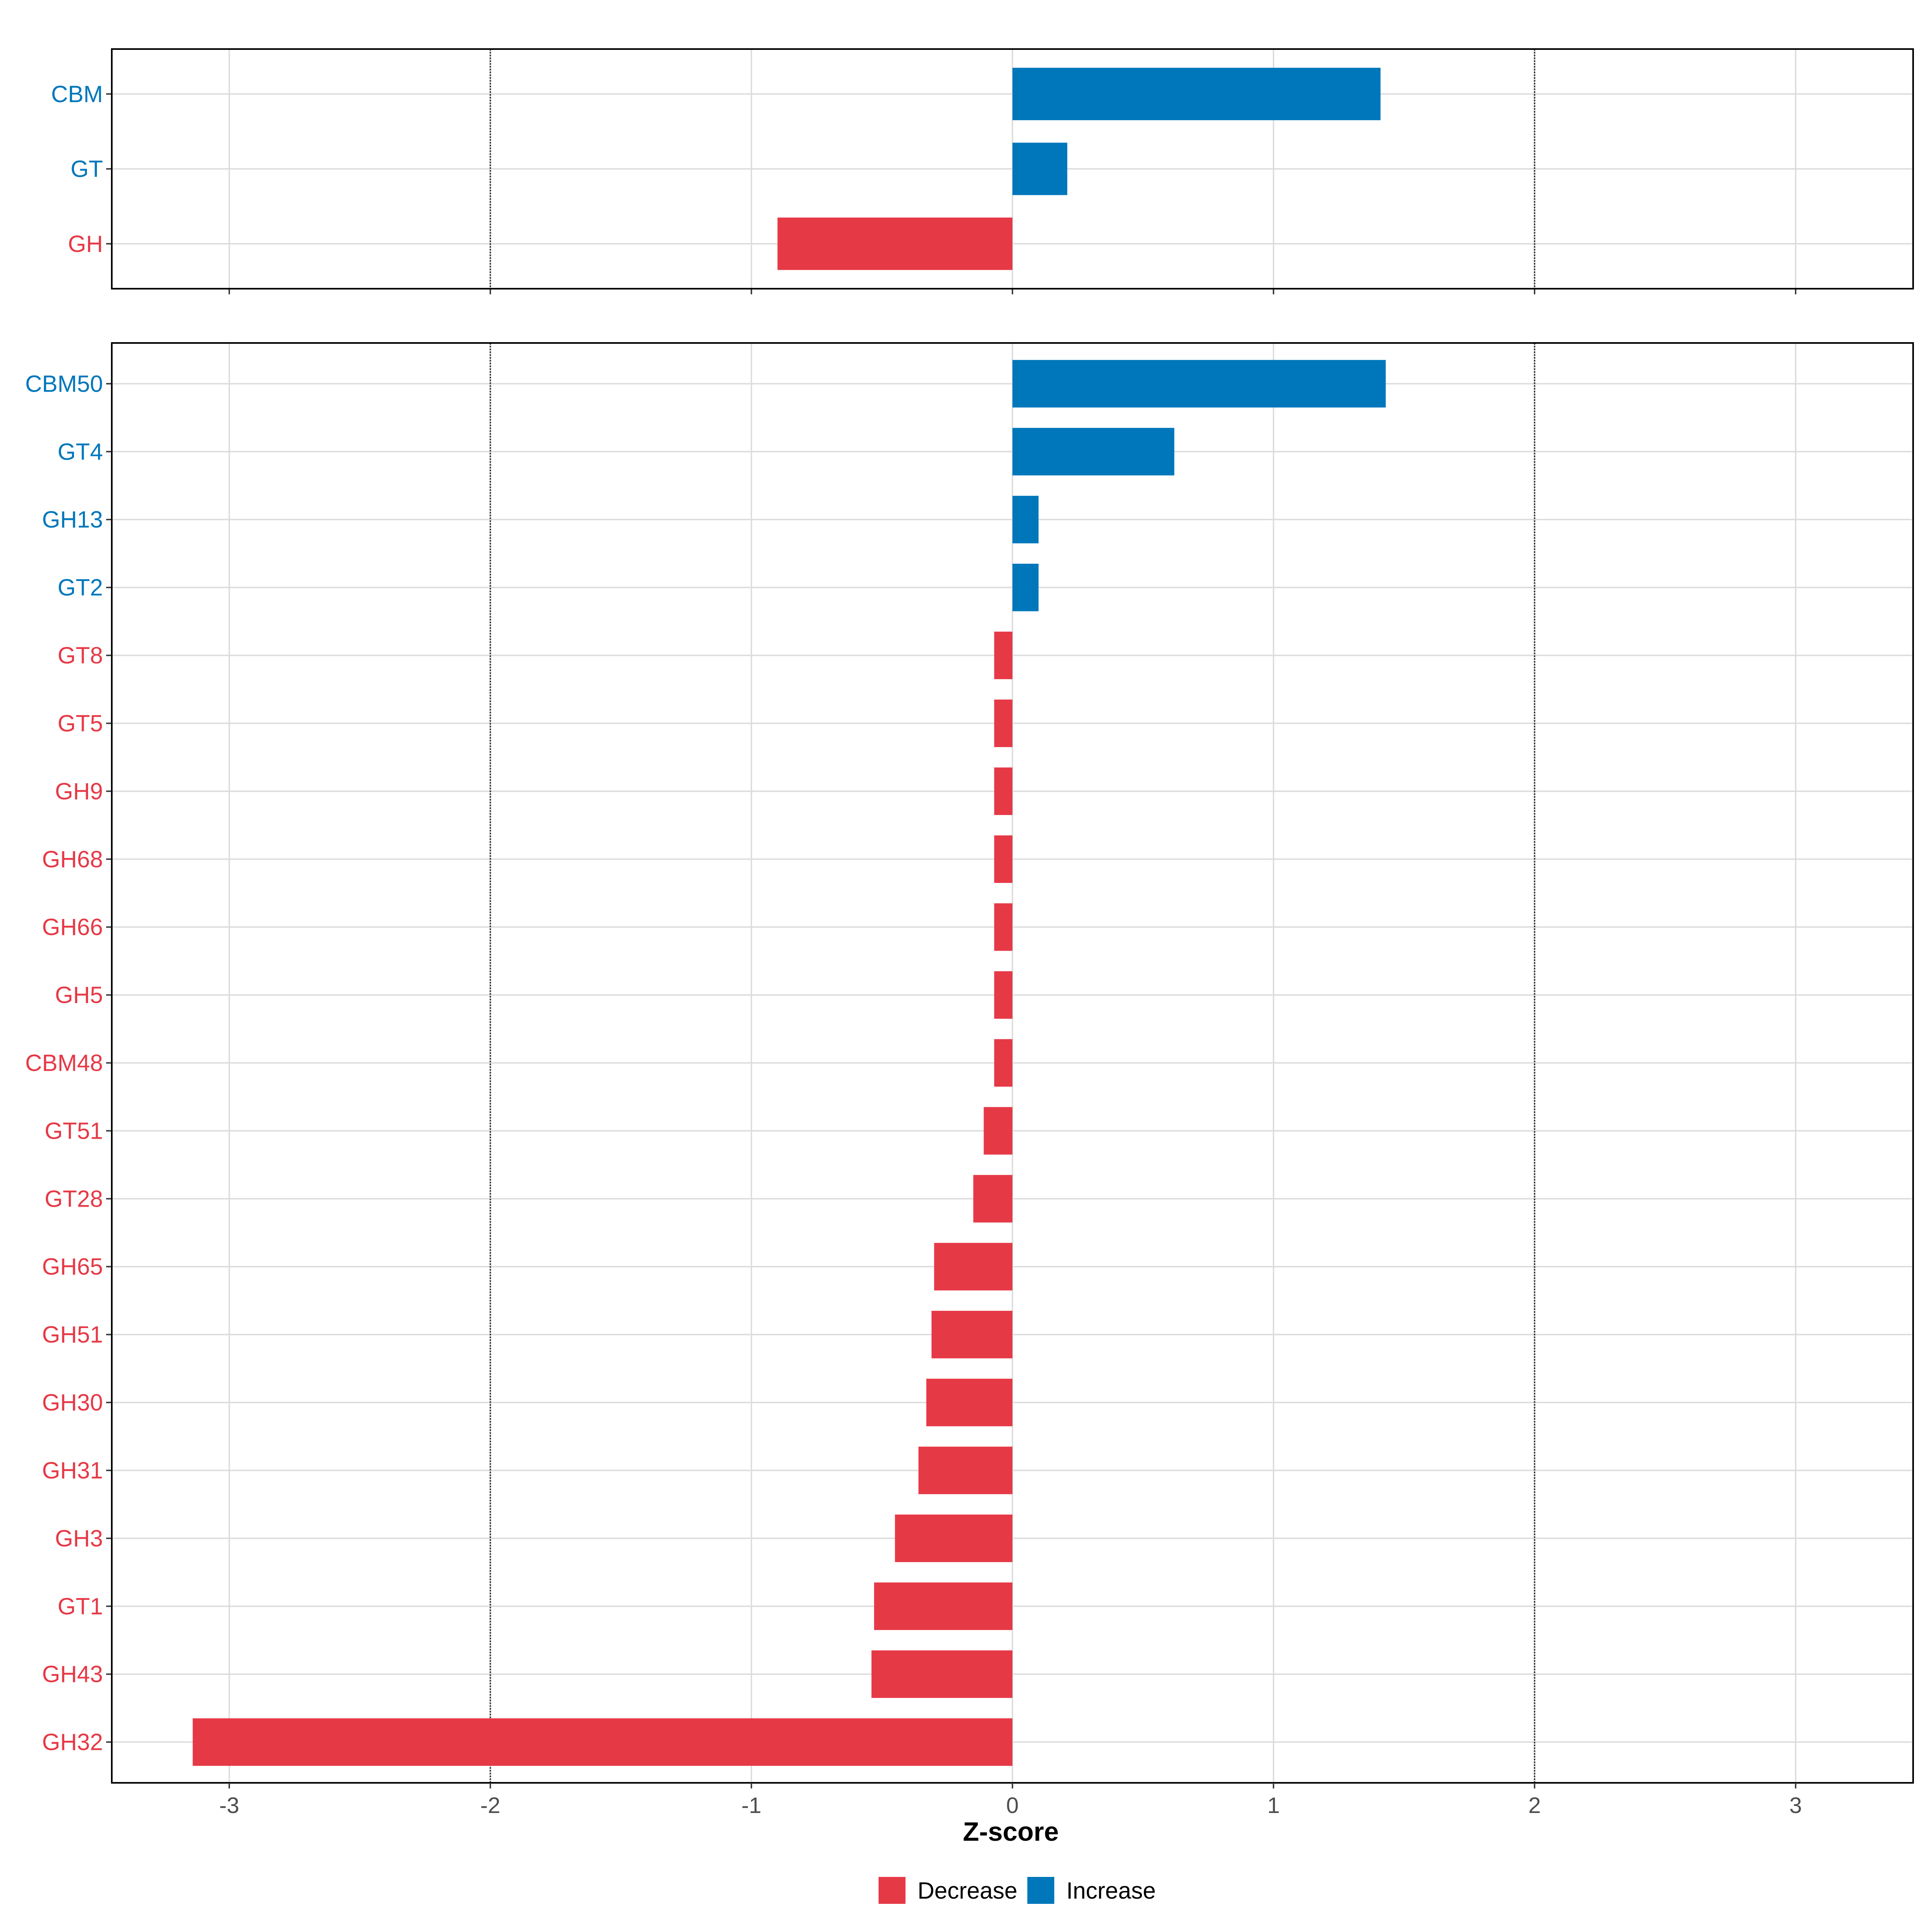  What do you see at coordinates (969, 1402) in the screenshot?
I see `bar-GH30` at bounding box center [969, 1402].